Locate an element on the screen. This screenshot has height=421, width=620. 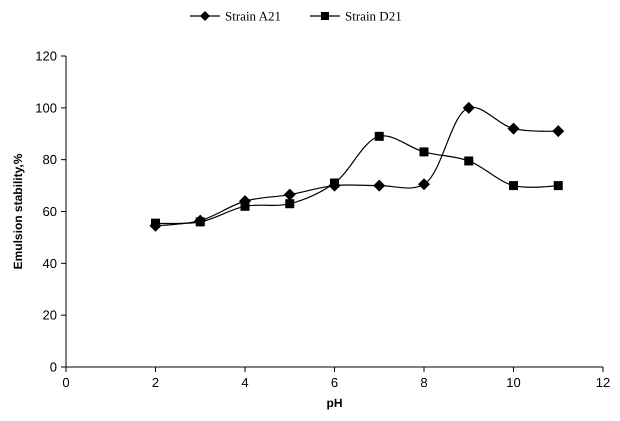
y-tick-label: 120 is located at coordinates (46, 56).